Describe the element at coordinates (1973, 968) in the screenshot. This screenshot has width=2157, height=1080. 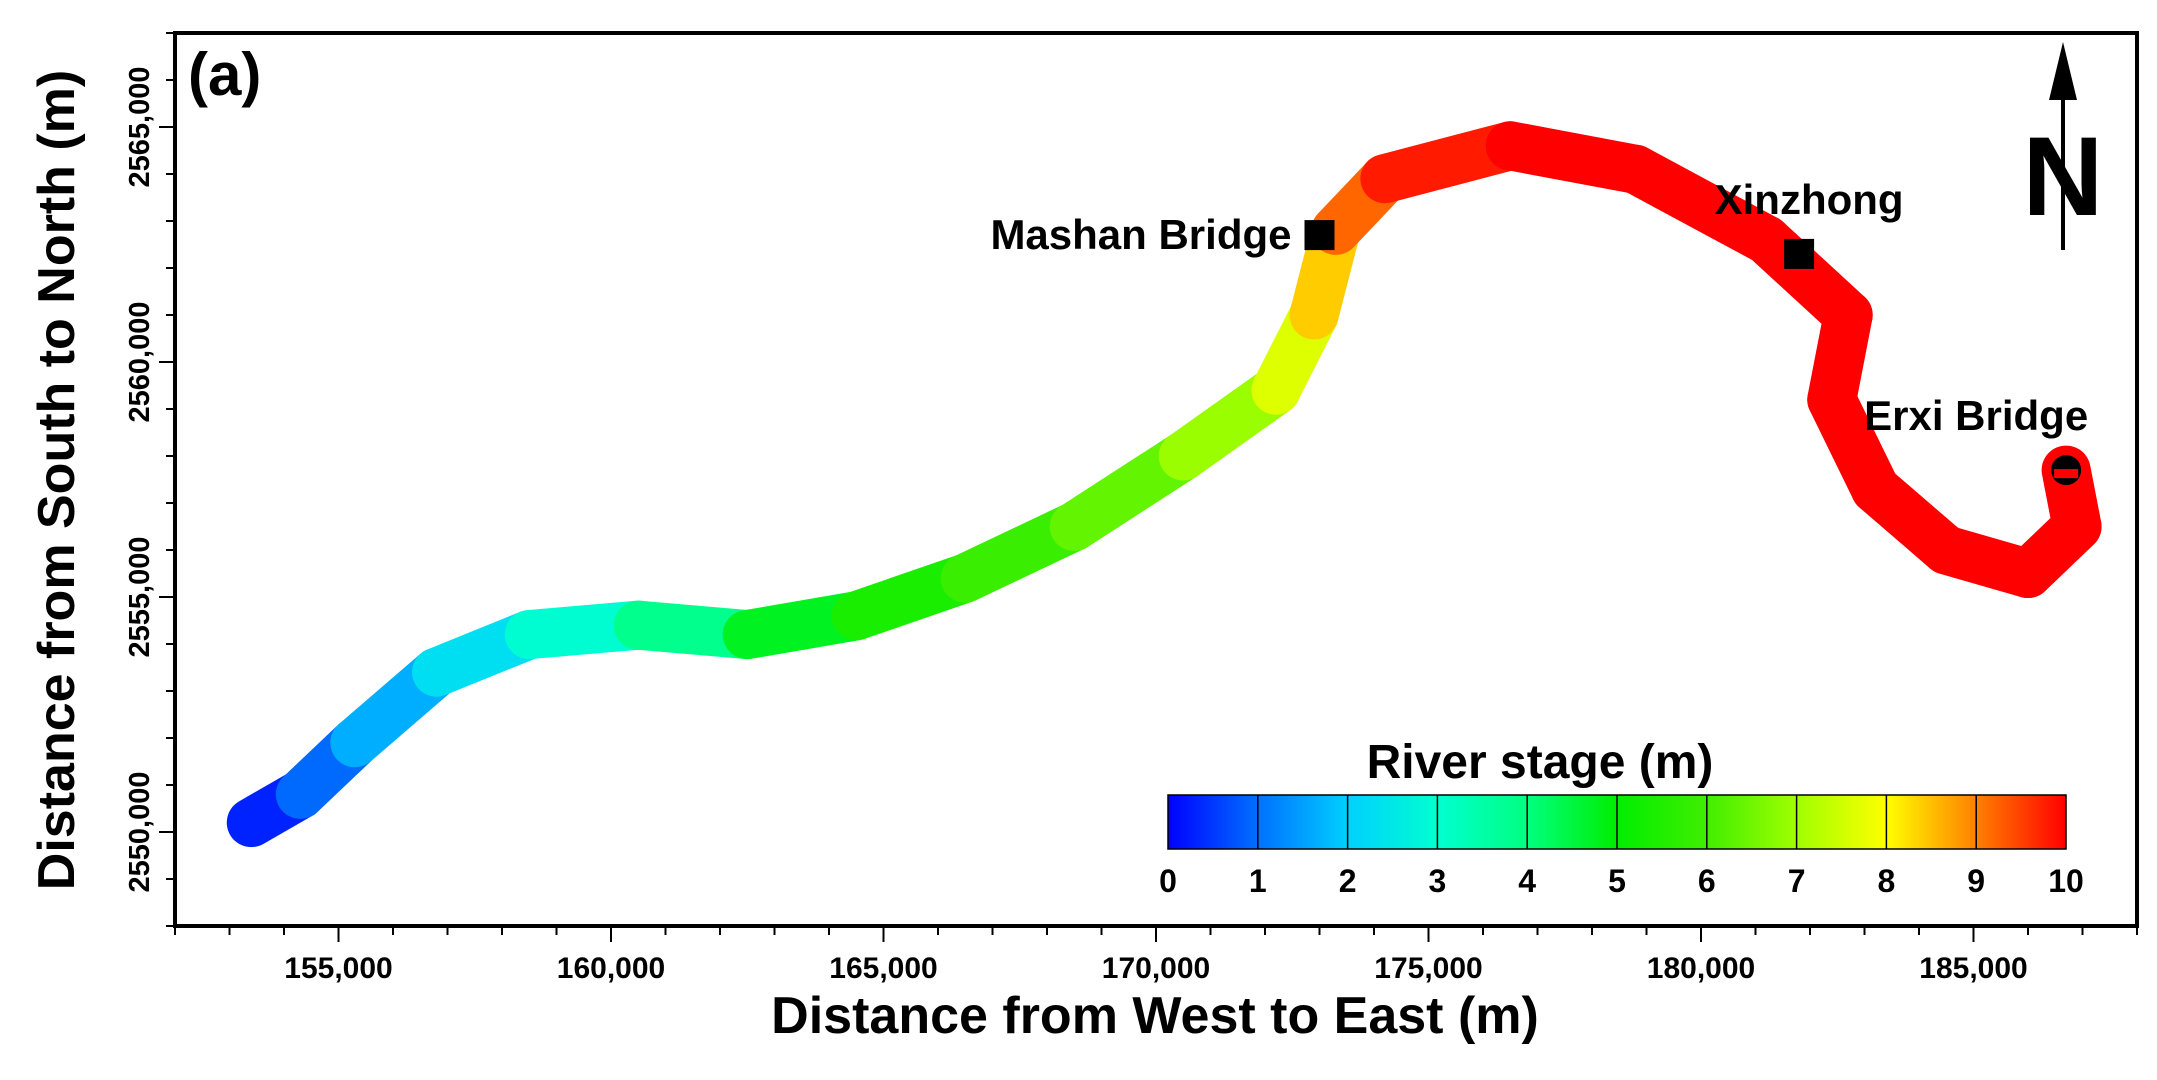
I see `x-tick-label: 185,000` at that location.